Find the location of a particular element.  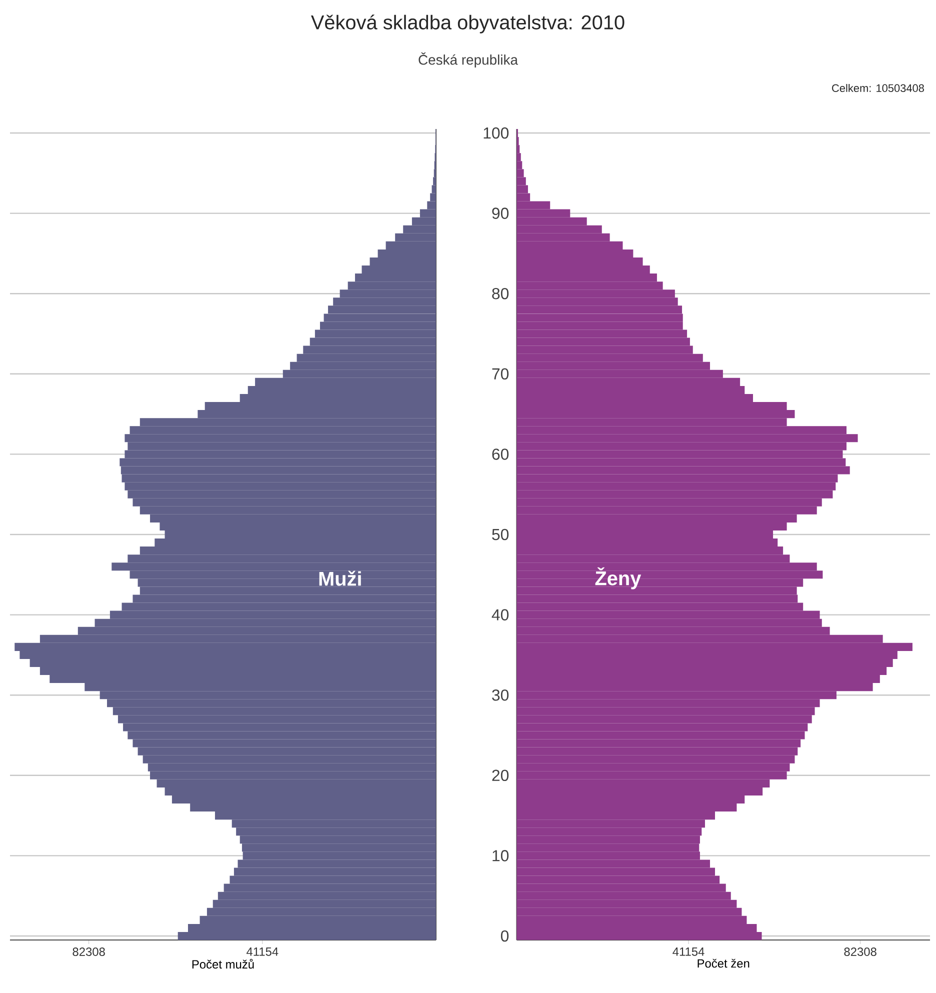

y-tick-label: 90 is located at coordinates (500, 213).